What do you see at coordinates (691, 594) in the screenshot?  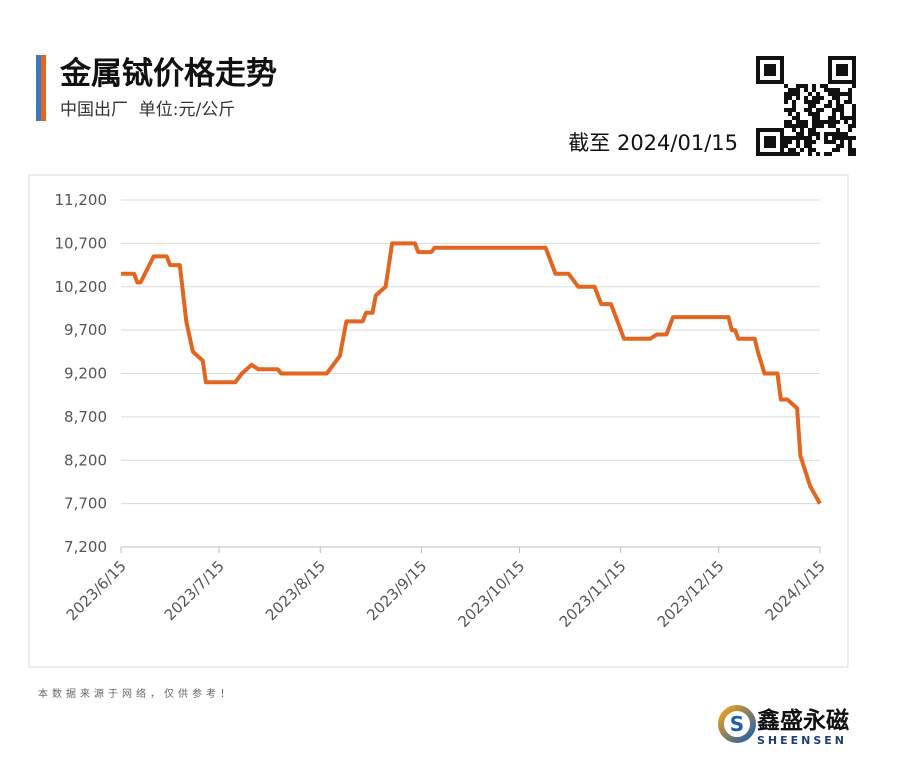 I see `x-tick-label: 2023/12/15` at bounding box center [691, 594].